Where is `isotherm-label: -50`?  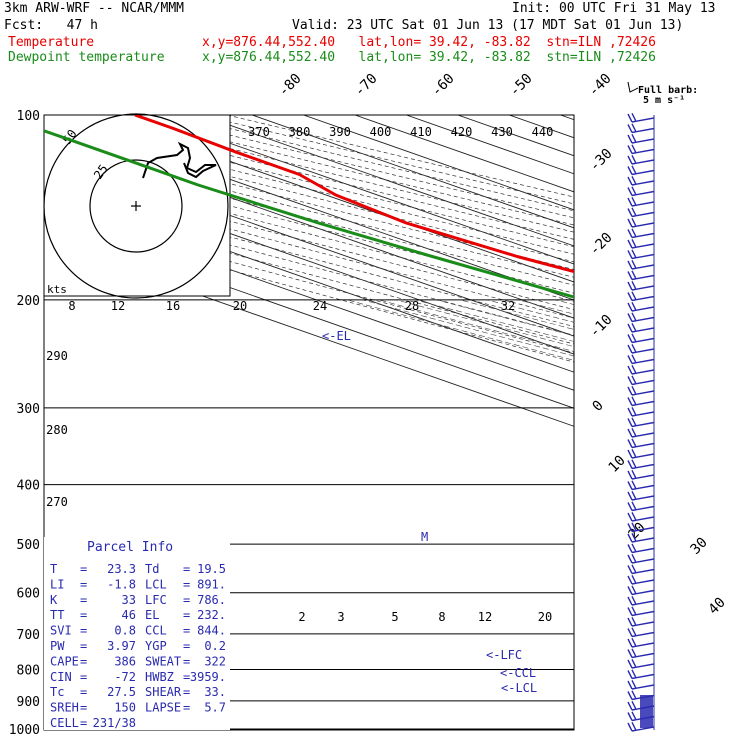 isotherm-label: -50 is located at coordinates (521, 85).